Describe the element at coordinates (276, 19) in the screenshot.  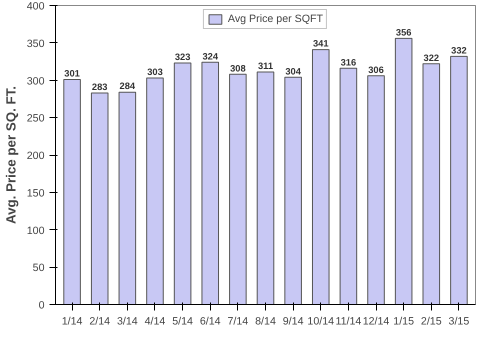
I see `legend-label: Avg Price per SQFT` at that location.